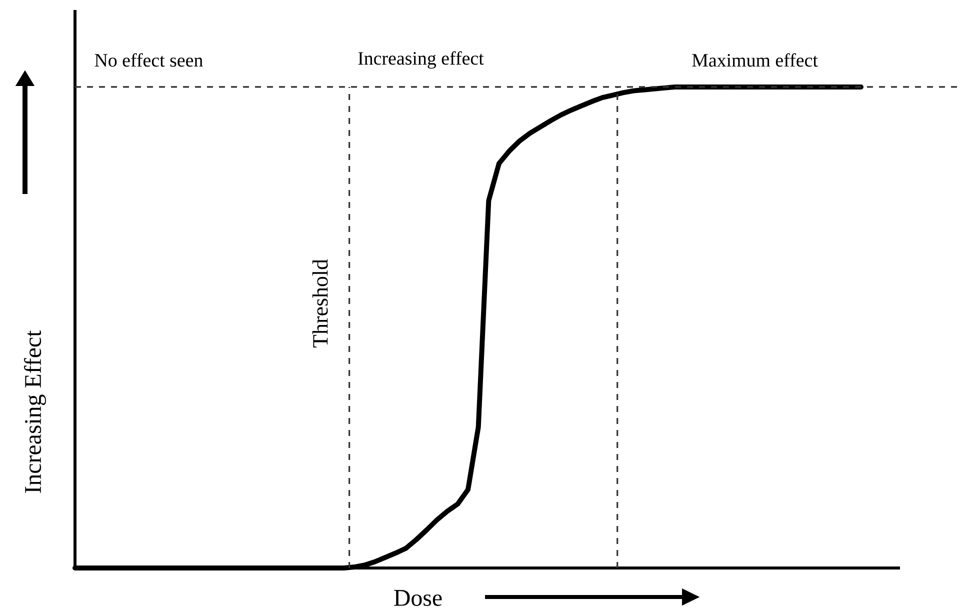 The width and height of the screenshot is (966, 612). I want to click on y-axis-title: Increasing Effect, so click(35, 411).